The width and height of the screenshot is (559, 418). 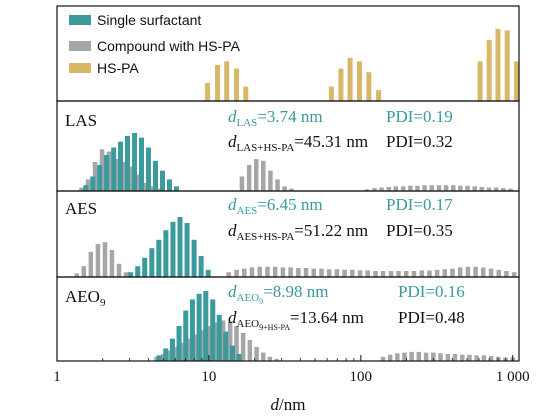 I want to click on annotation-aes-single-pdi: PDI=0.17, so click(x=419, y=204).